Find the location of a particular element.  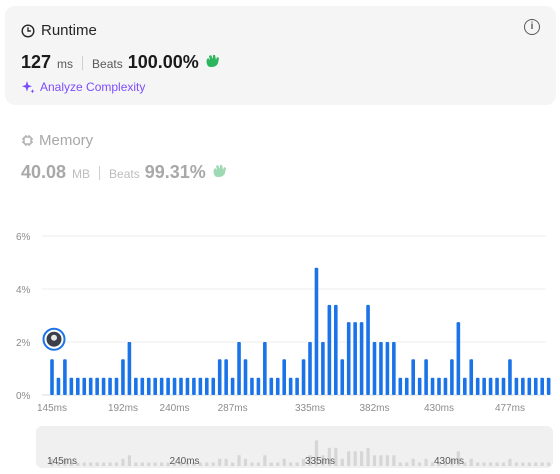

range-navigator-chart: 145ms 240ms 335ms 430ms is located at coordinates (294, 447).